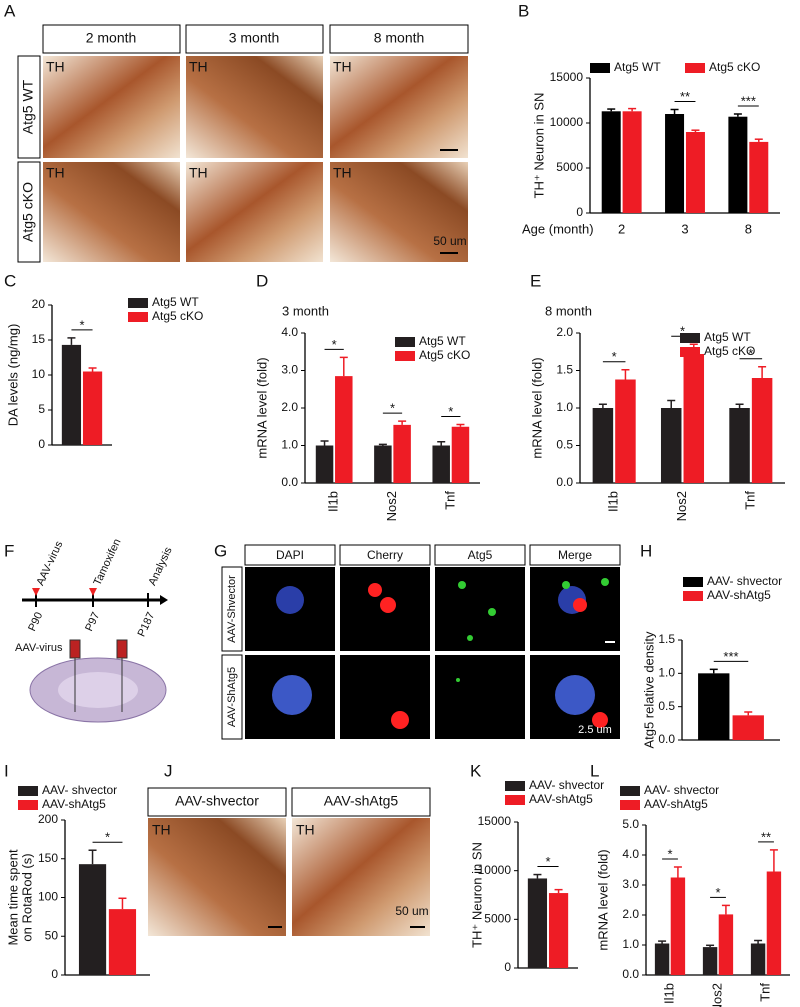 The width and height of the screenshot is (800, 1007). I want to click on significance-label: ***, so click(730, 656).